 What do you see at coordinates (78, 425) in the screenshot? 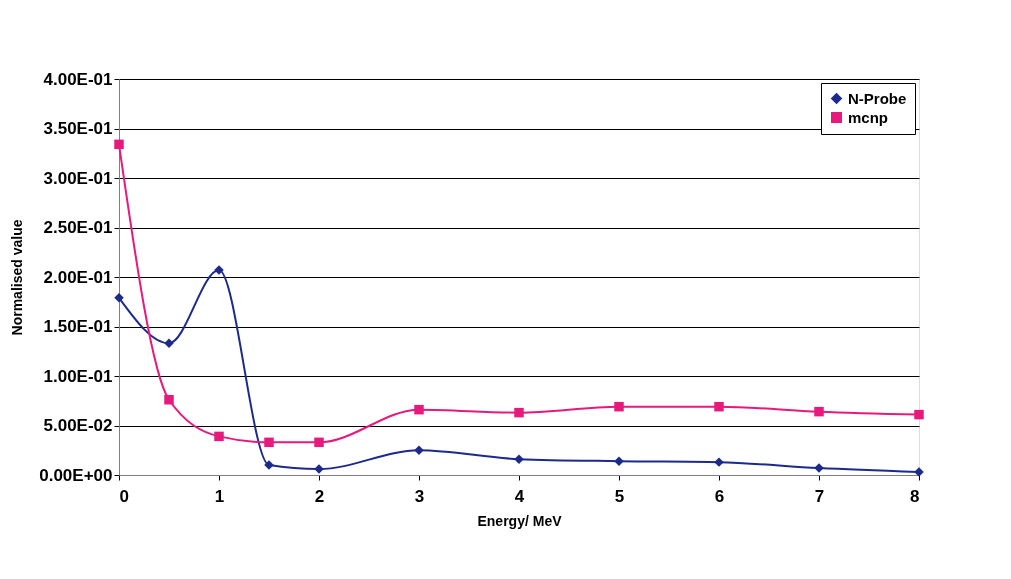
I see `y-tick-label: 5.00E-02` at bounding box center [78, 425].